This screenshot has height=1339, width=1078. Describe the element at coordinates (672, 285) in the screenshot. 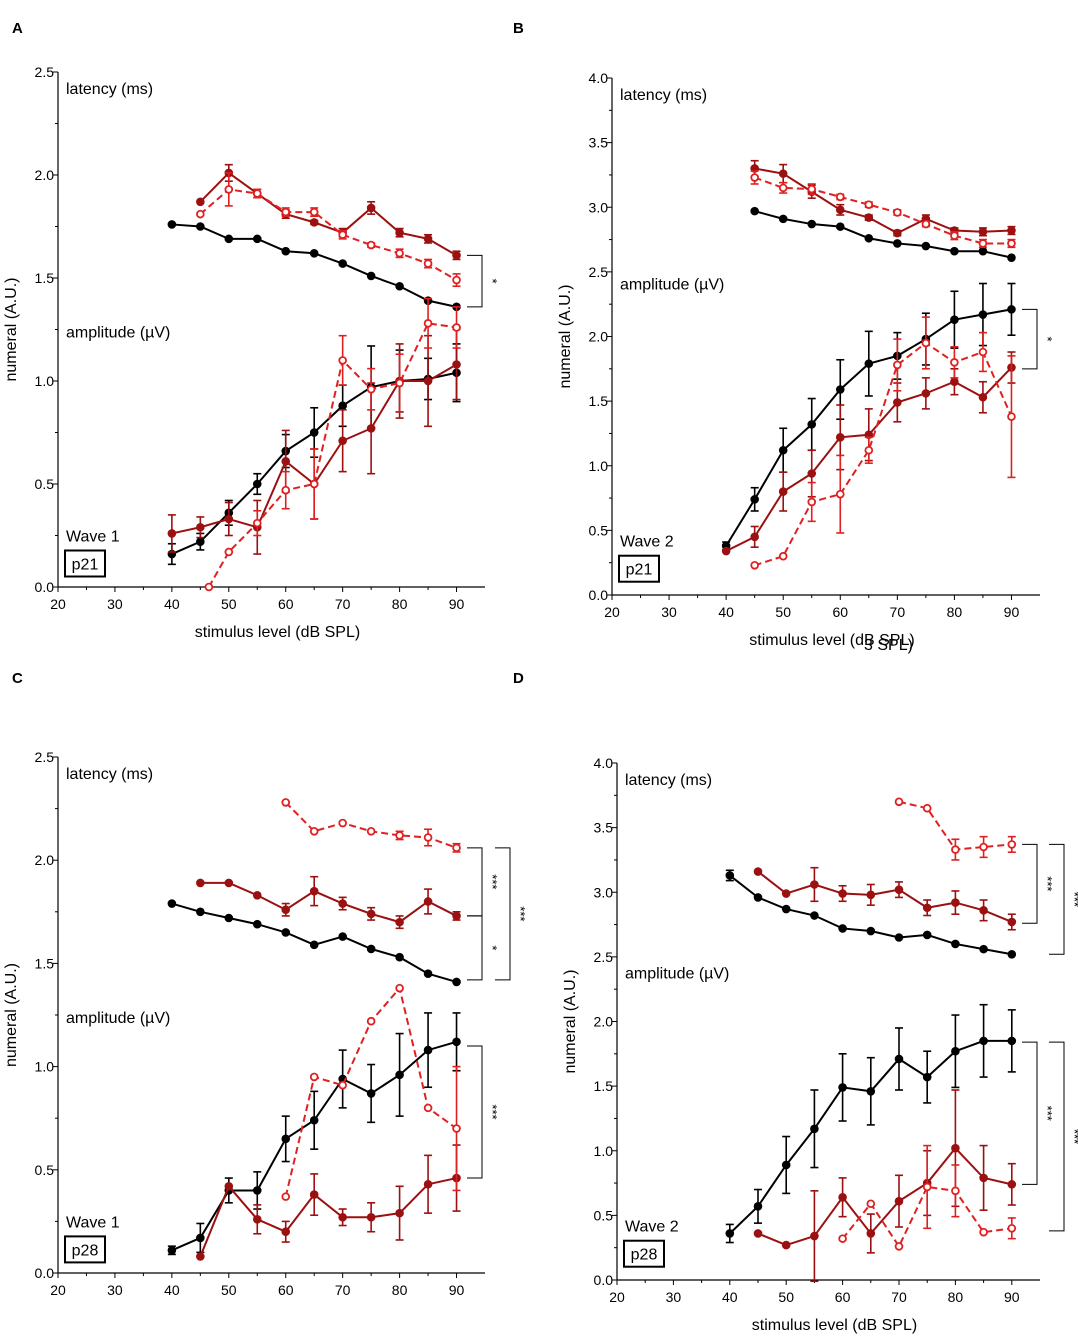

I see `amplitude-label: amplitude (µV)` at that location.